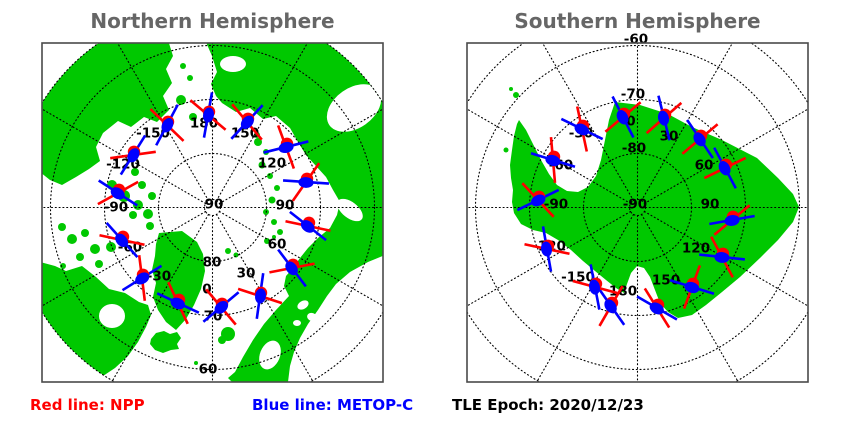 Image resolution: width=850 pixels, height=425 pixels. Describe the element at coordinates (212, 21) in the screenshot. I see `north-map-title: Northern Hemisphere` at that location.